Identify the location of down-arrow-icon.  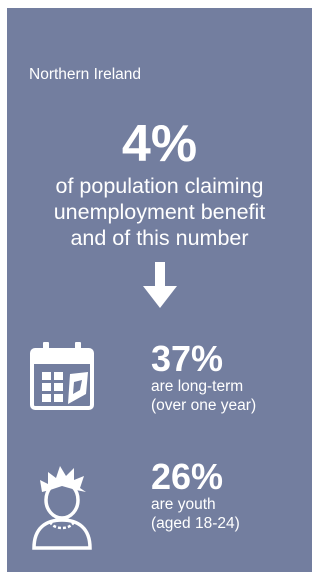
(160, 285).